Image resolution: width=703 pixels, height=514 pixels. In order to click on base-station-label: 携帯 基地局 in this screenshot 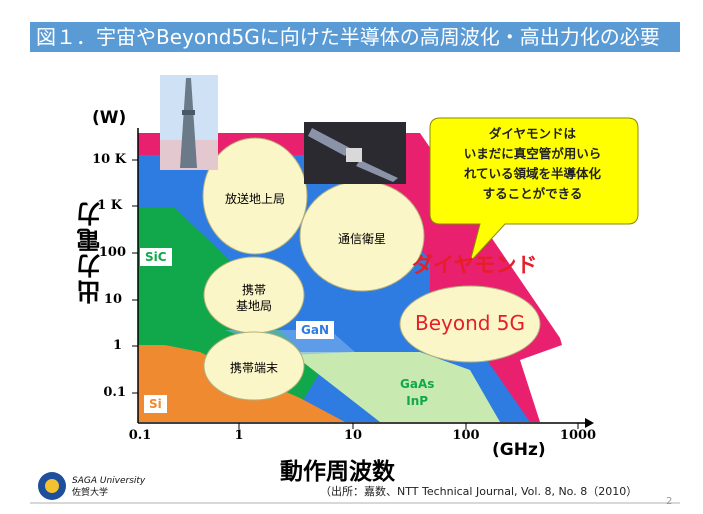, I will do `click(253, 298)`.